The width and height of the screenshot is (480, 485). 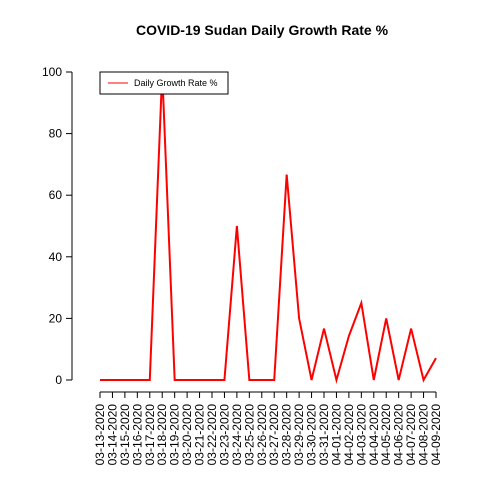 What do you see at coordinates (56, 195) in the screenshot?
I see `y-tick-label: 60` at bounding box center [56, 195].